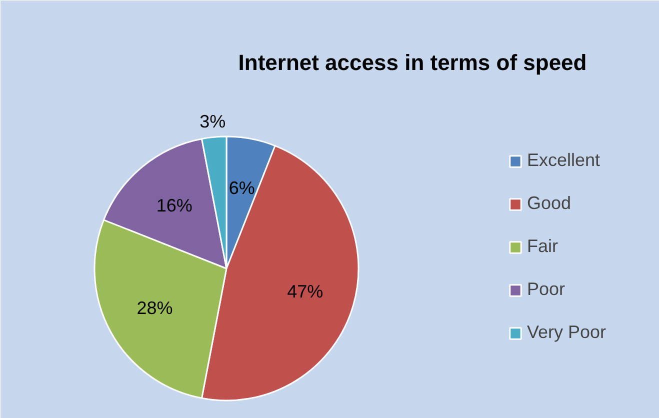 This screenshot has height=418, width=659. What do you see at coordinates (563, 160) in the screenshot?
I see `legend-label: Excellent` at bounding box center [563, 160].